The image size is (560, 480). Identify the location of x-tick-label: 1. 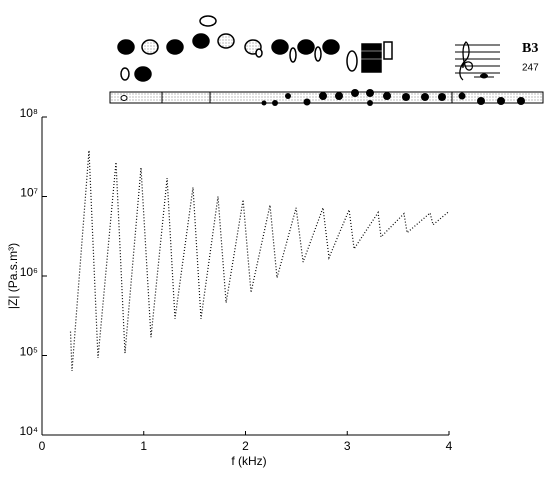
(143, 446).